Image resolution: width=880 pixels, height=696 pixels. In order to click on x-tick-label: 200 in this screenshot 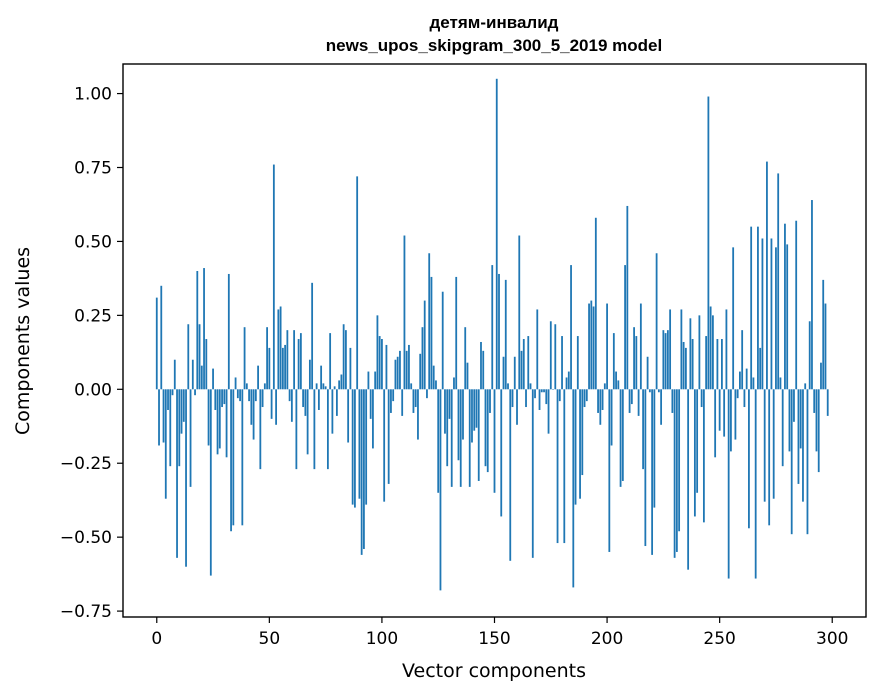, I will do `click(607, 639)`.